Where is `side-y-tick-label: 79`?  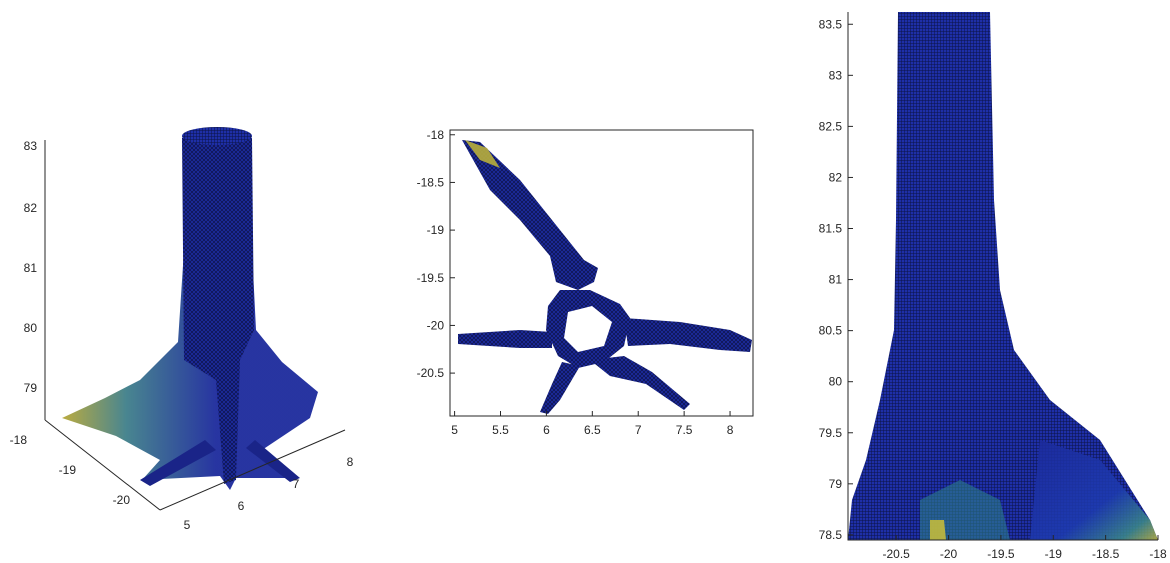
side-y-tick-label: 79 is located at coordinates (836, 484).